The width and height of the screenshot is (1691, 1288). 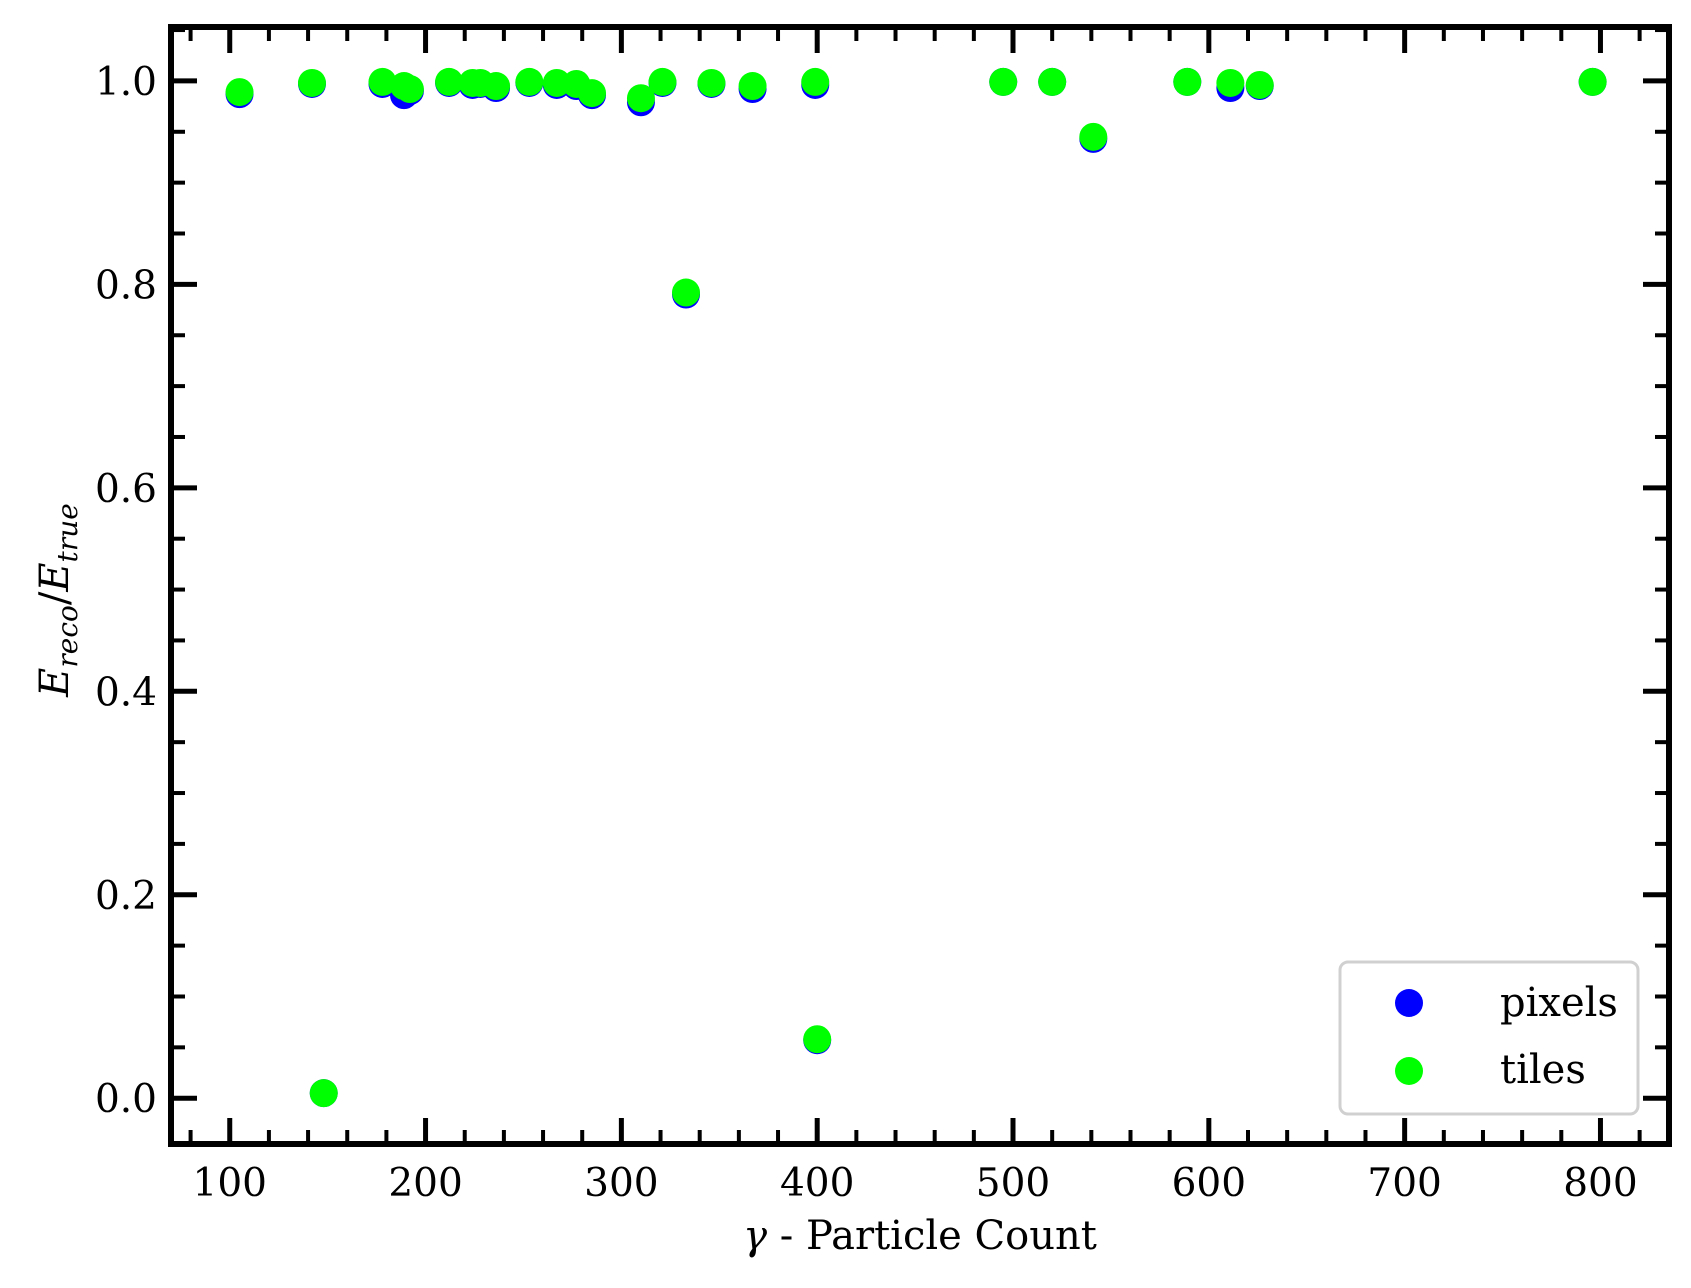 What do you see at coordinates (817, 1183) in the screenshot?
I see `x-tick-label: 400` at bounding box center [817, 1183].